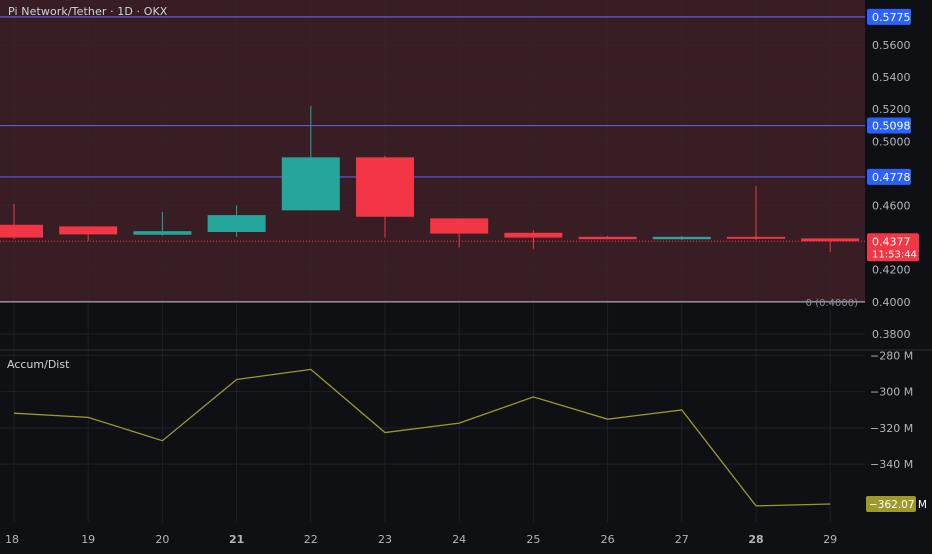 This screenshot has width=932, height=554. What do you see at coordinates (608, 539) in the screenshot?
I see `x-tick-label: 26` at bounding box center [608, 539].